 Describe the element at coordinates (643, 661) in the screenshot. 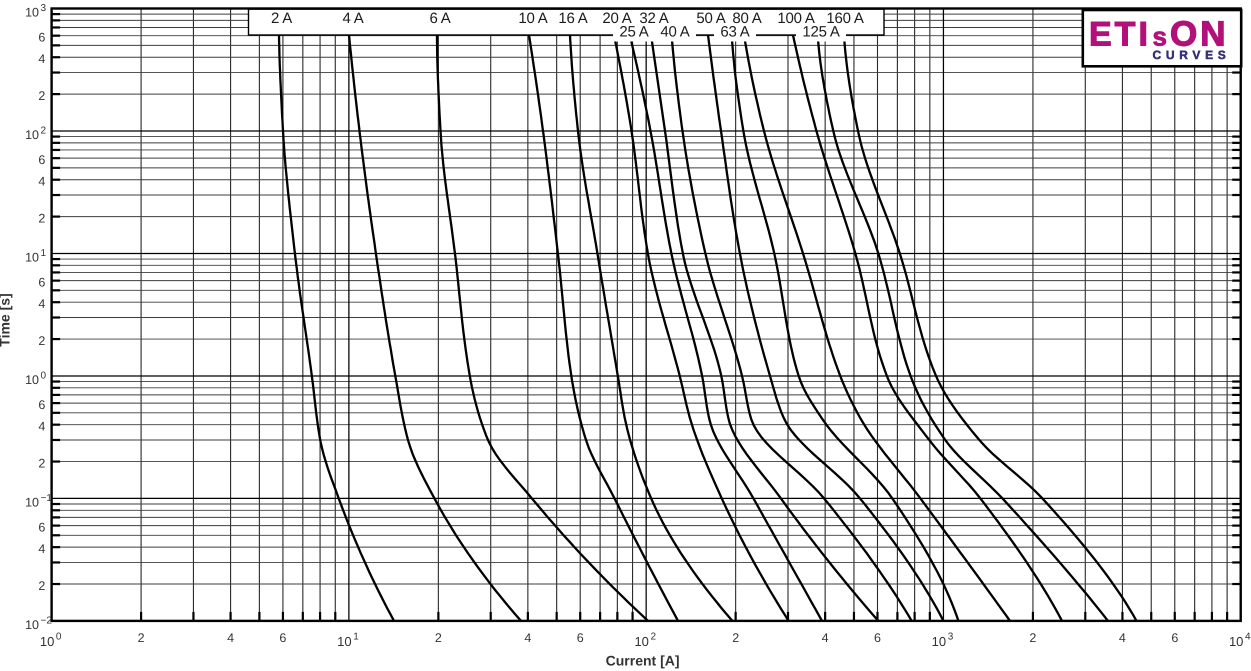

I see `svg-text: Current [A]` at that location.